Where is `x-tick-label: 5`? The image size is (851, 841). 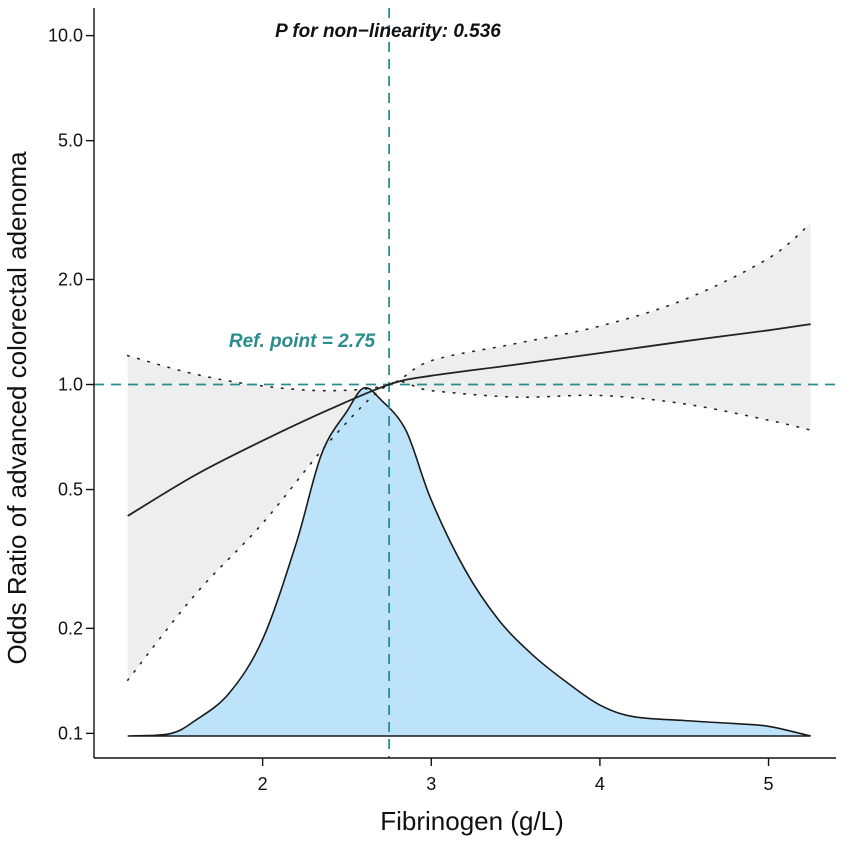
x-tick-label: 5 is located at coordinates (769, 784).